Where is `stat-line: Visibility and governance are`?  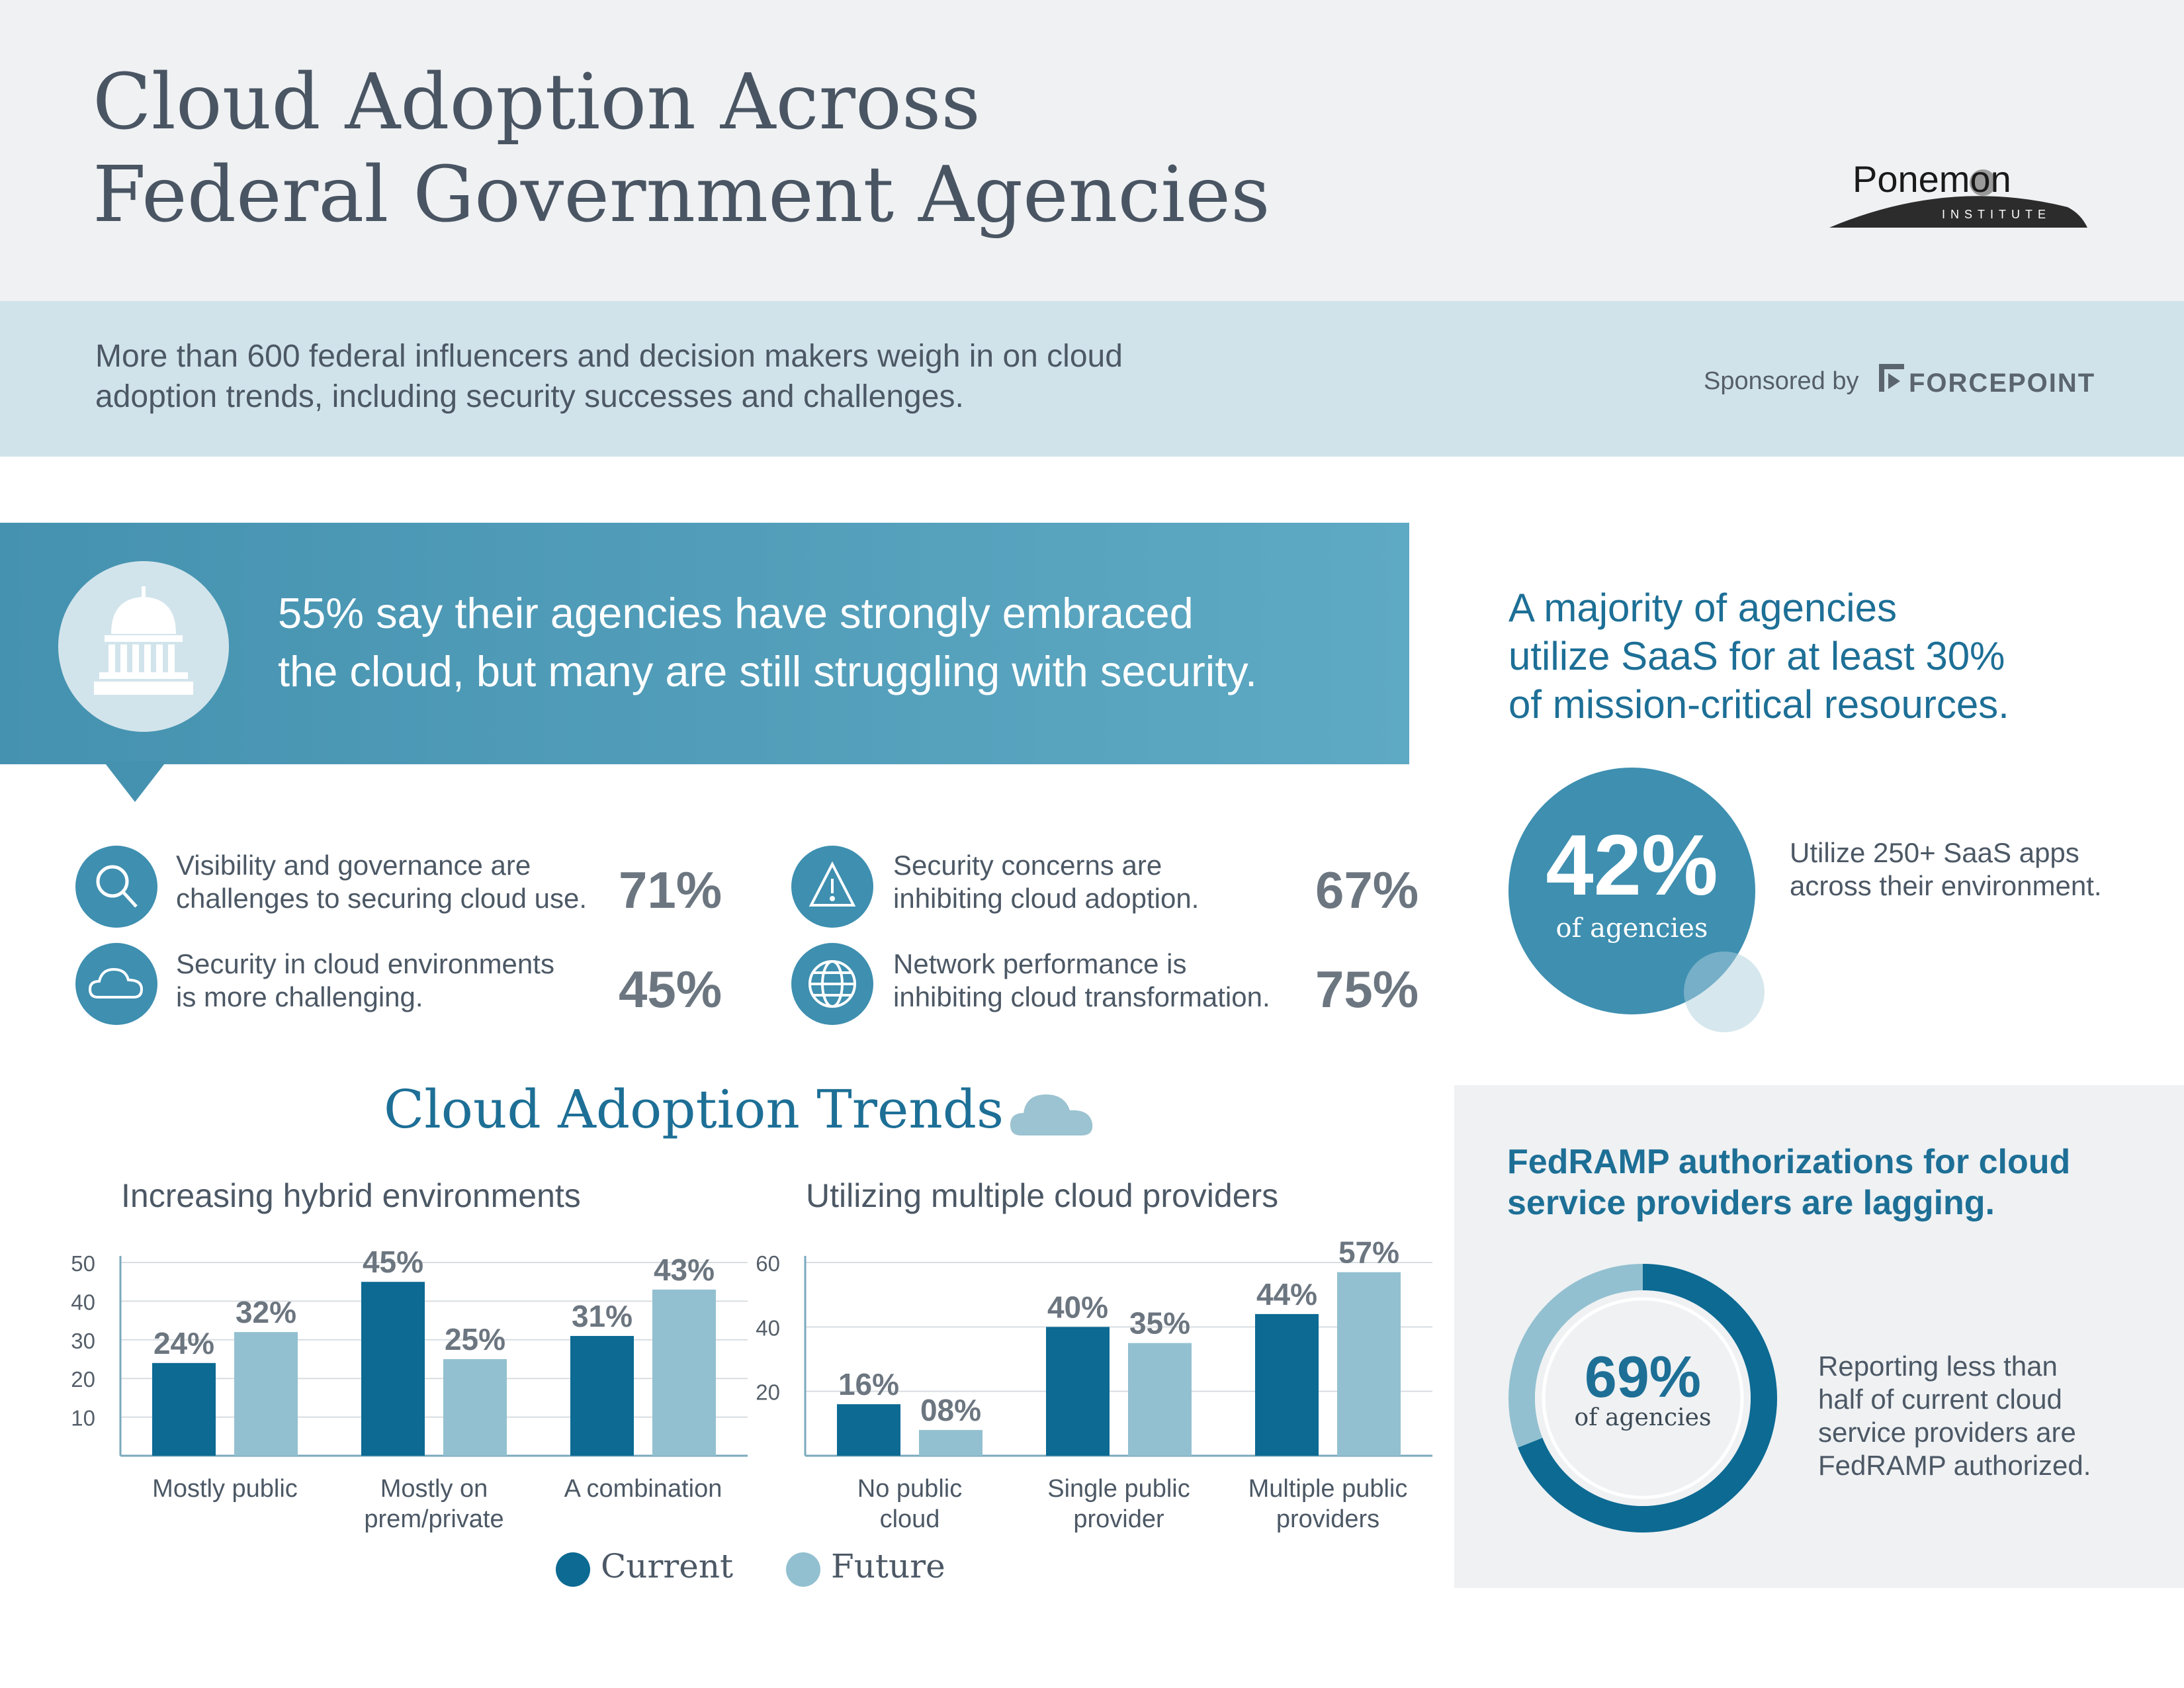
stat-line: Visibility and governance are is located at coordinates (354, 865).